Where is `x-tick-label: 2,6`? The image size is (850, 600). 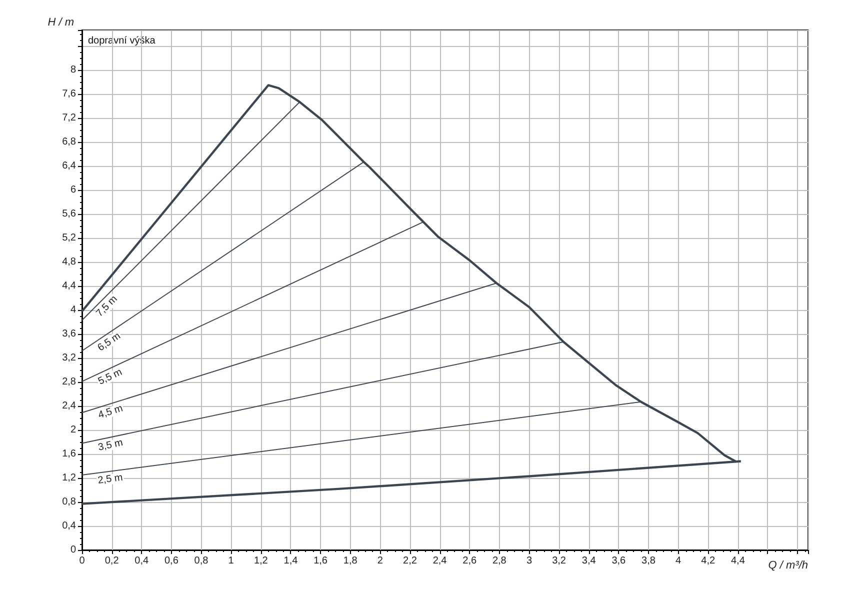 x-tick-label: 2,6 is located at coordinates (469, 561).